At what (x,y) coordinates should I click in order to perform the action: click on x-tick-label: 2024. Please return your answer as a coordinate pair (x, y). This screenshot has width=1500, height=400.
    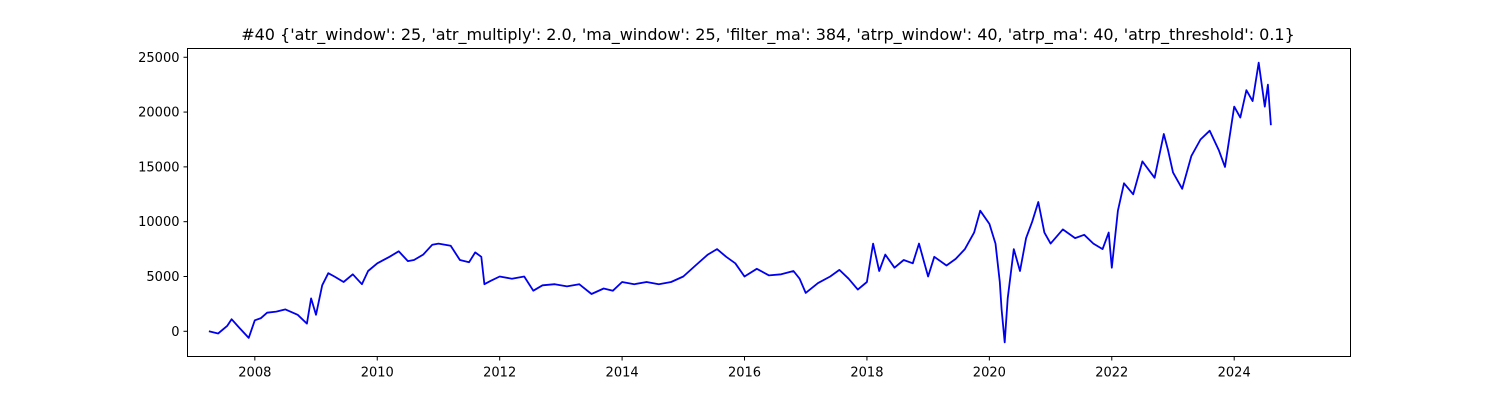
    Looking at the image, I should click on (1234, 373).